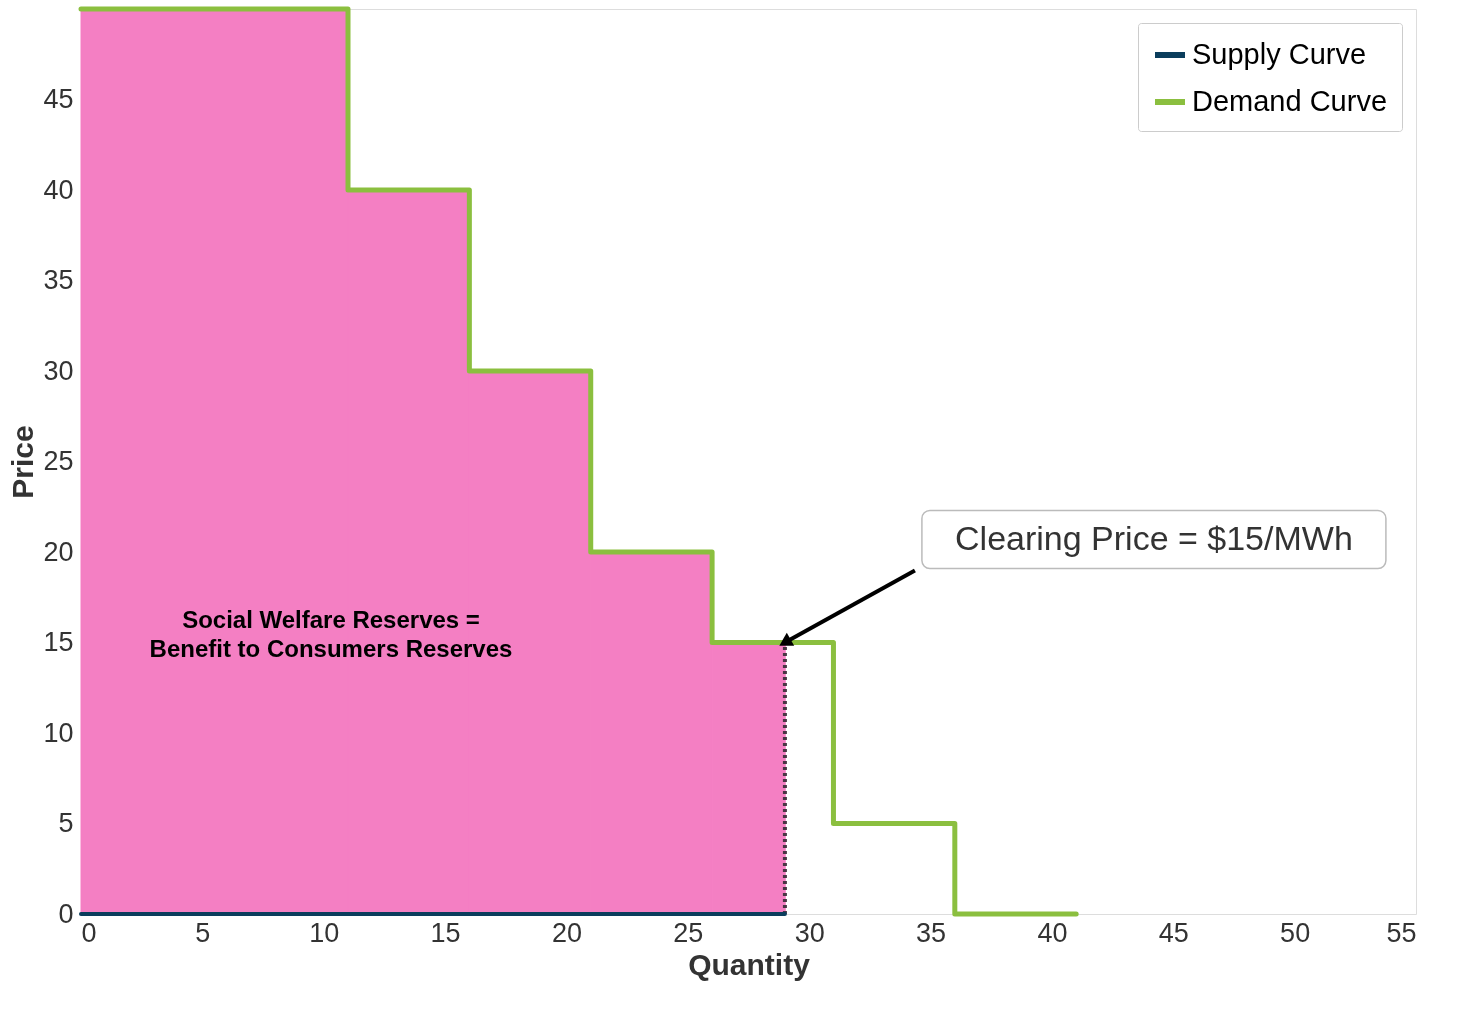 Image resolution: width=1471 pixels, height=1017 pixels. What do you see at coordinates (203, 932) in the screenshot?
I see `x-tick-label: 5` at bounding box center [203, 932].